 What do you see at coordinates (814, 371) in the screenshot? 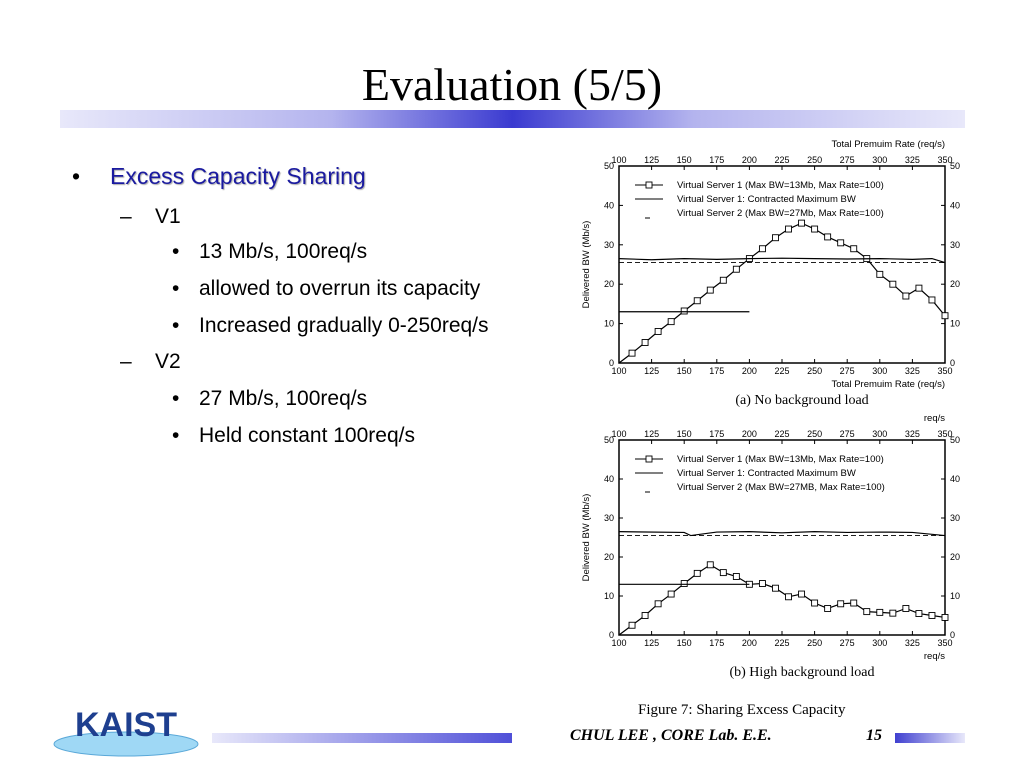
I see `x-tick-label-bottom: 250` at bounding box center [814, 371].